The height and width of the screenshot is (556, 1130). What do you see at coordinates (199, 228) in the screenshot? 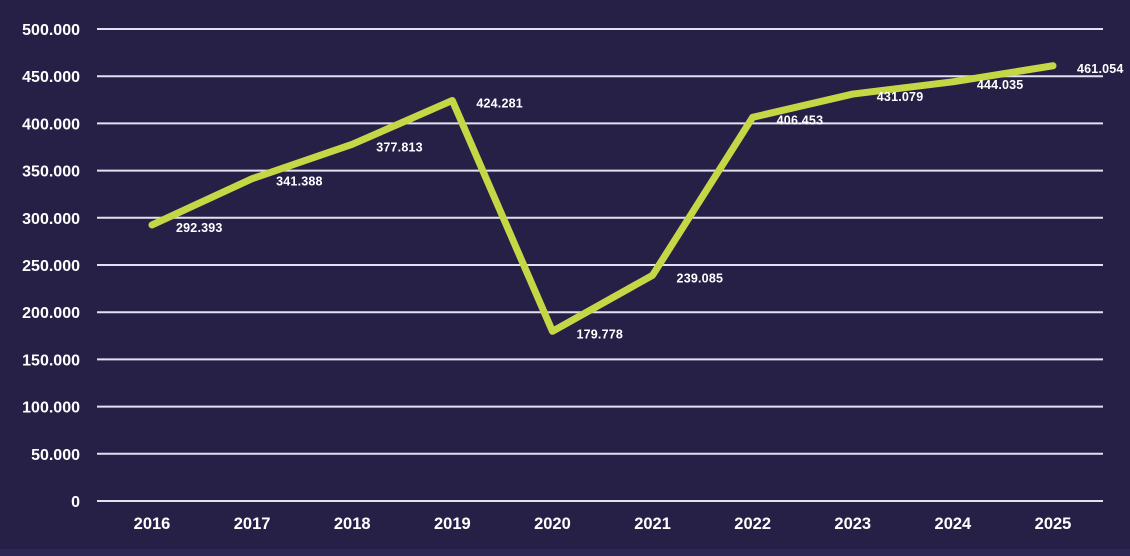
I see `data-point-label: 292.393` at bounding box center [199, 228].